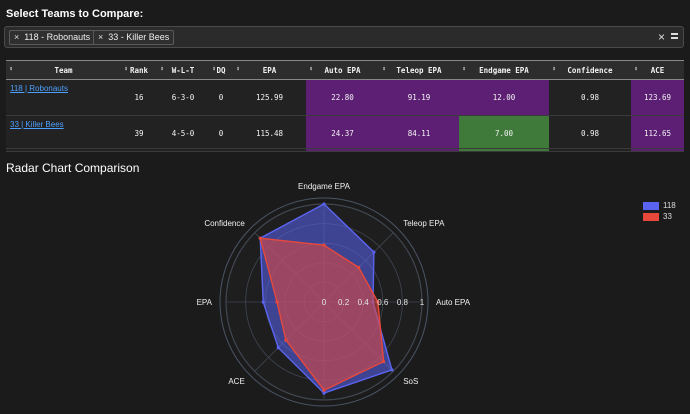  Describe the element at coordinates (345, 148) in the screenshot. I see `section-divider` at that location.